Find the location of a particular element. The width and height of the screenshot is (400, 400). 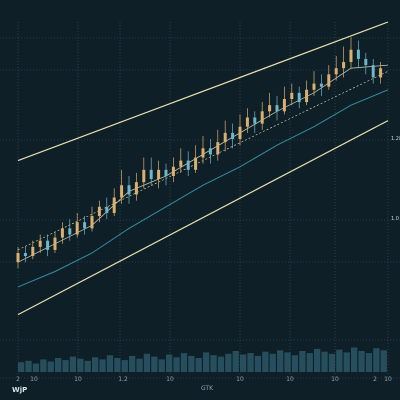

x-tick-label: 1.2 is located at coordinates (123, 379).